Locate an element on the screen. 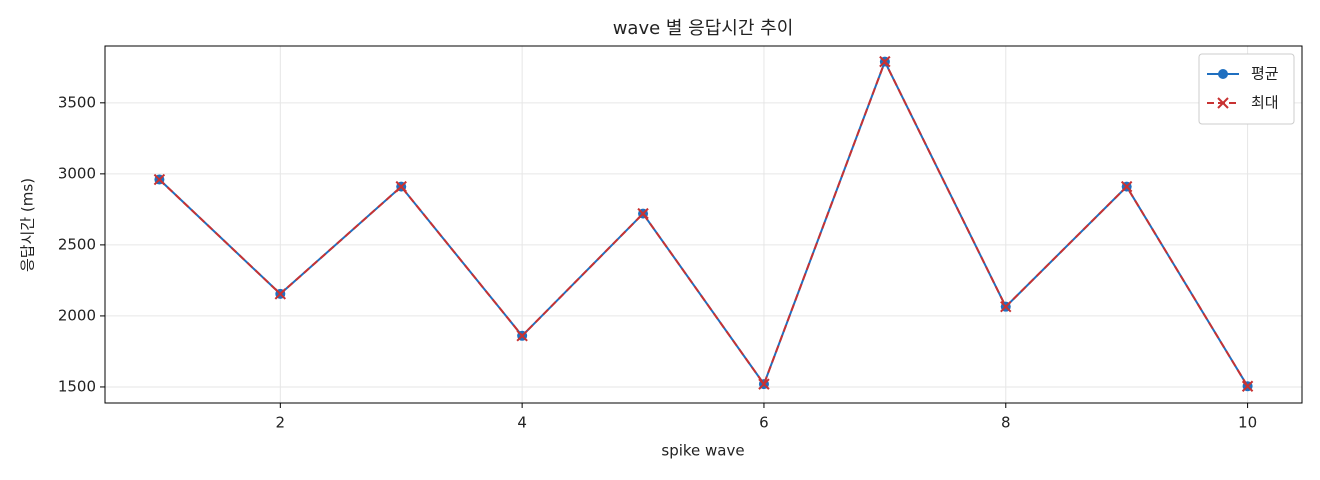 Image resolution: width=1320 pixels, height=480 pixels. x-tick-label: 6 is located at coordinates (764, 423).